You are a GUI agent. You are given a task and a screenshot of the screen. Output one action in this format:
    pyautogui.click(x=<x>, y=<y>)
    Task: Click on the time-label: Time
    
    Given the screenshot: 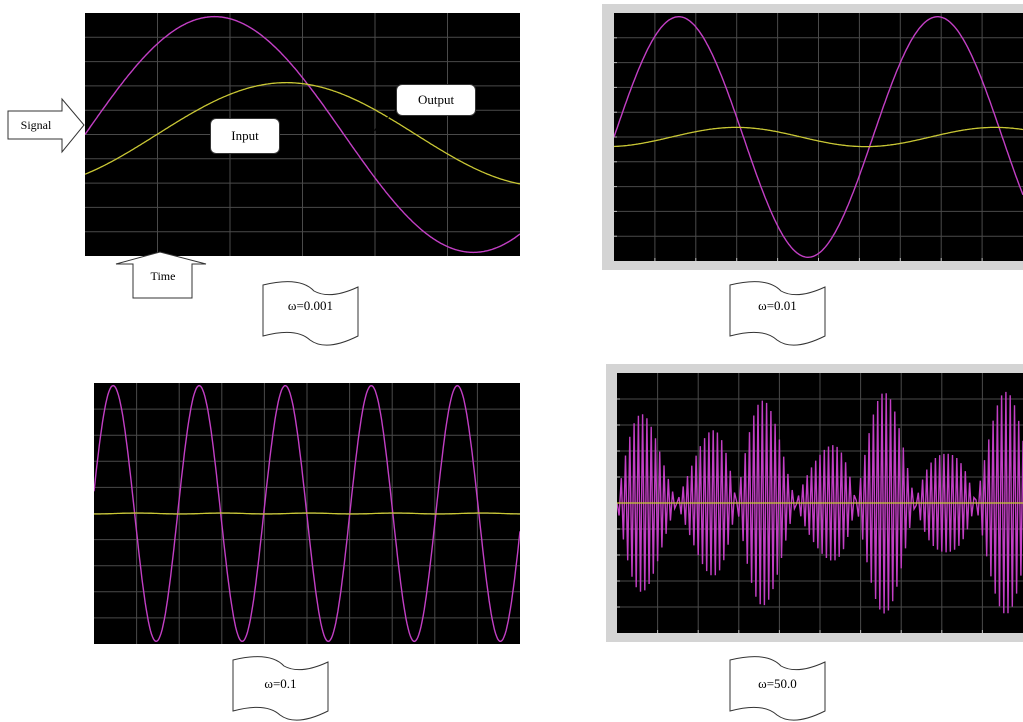 What is the action you would take?
    pyautogui.click(x=163, y=275)
    